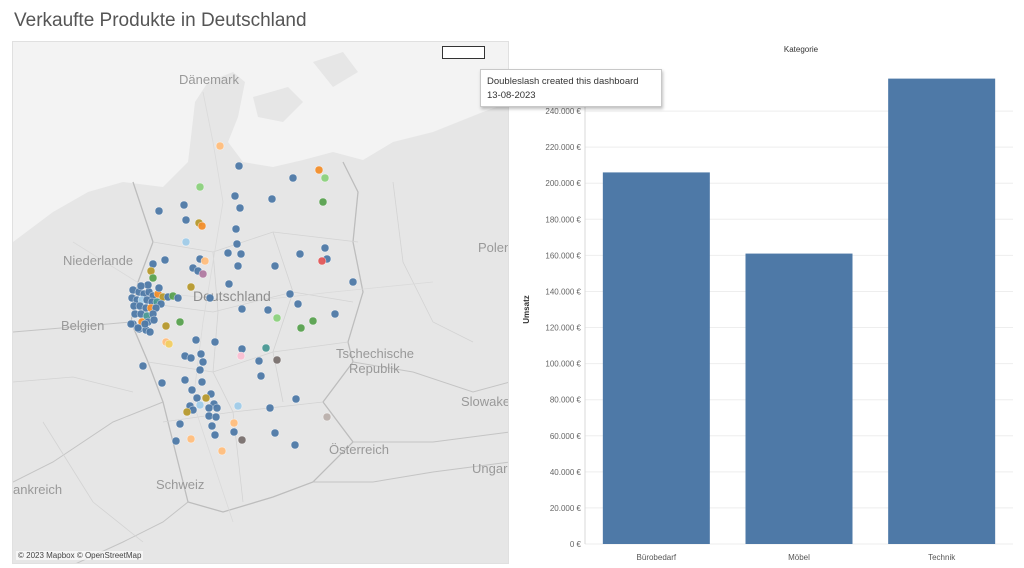  What do you see at coordinates (463, 52) in the screenshot?
I see `map-selection-box` at bounding box center [463, 52].